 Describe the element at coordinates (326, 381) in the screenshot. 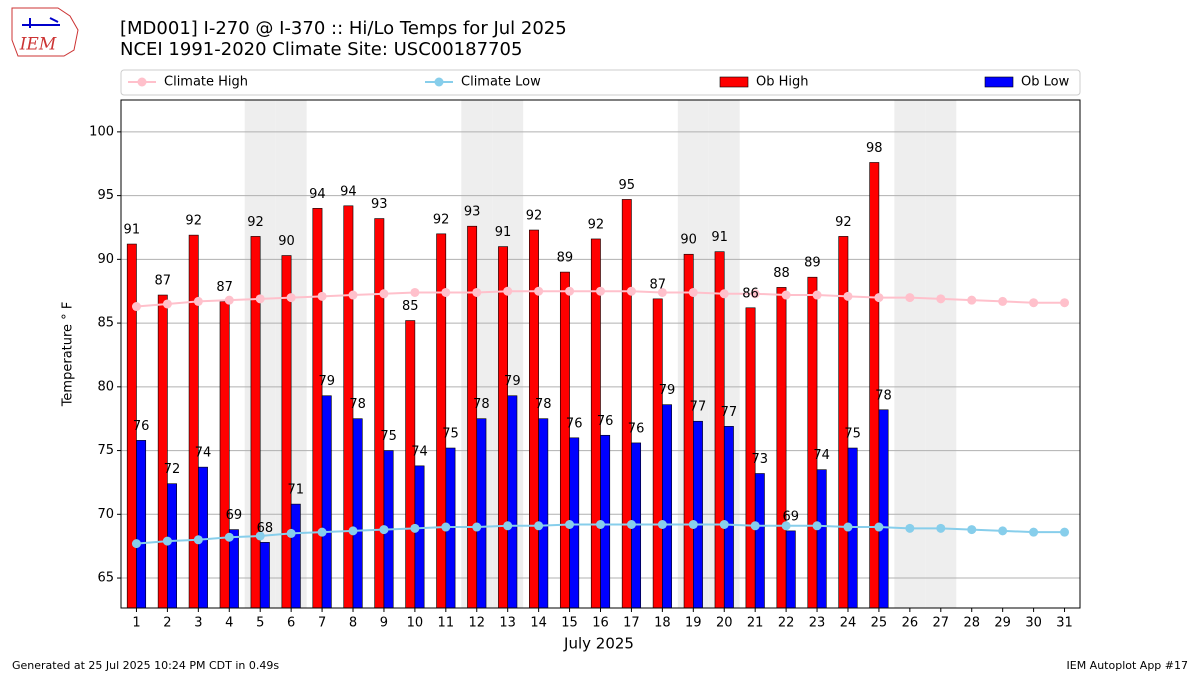

I see `data-label: 79` at that location.